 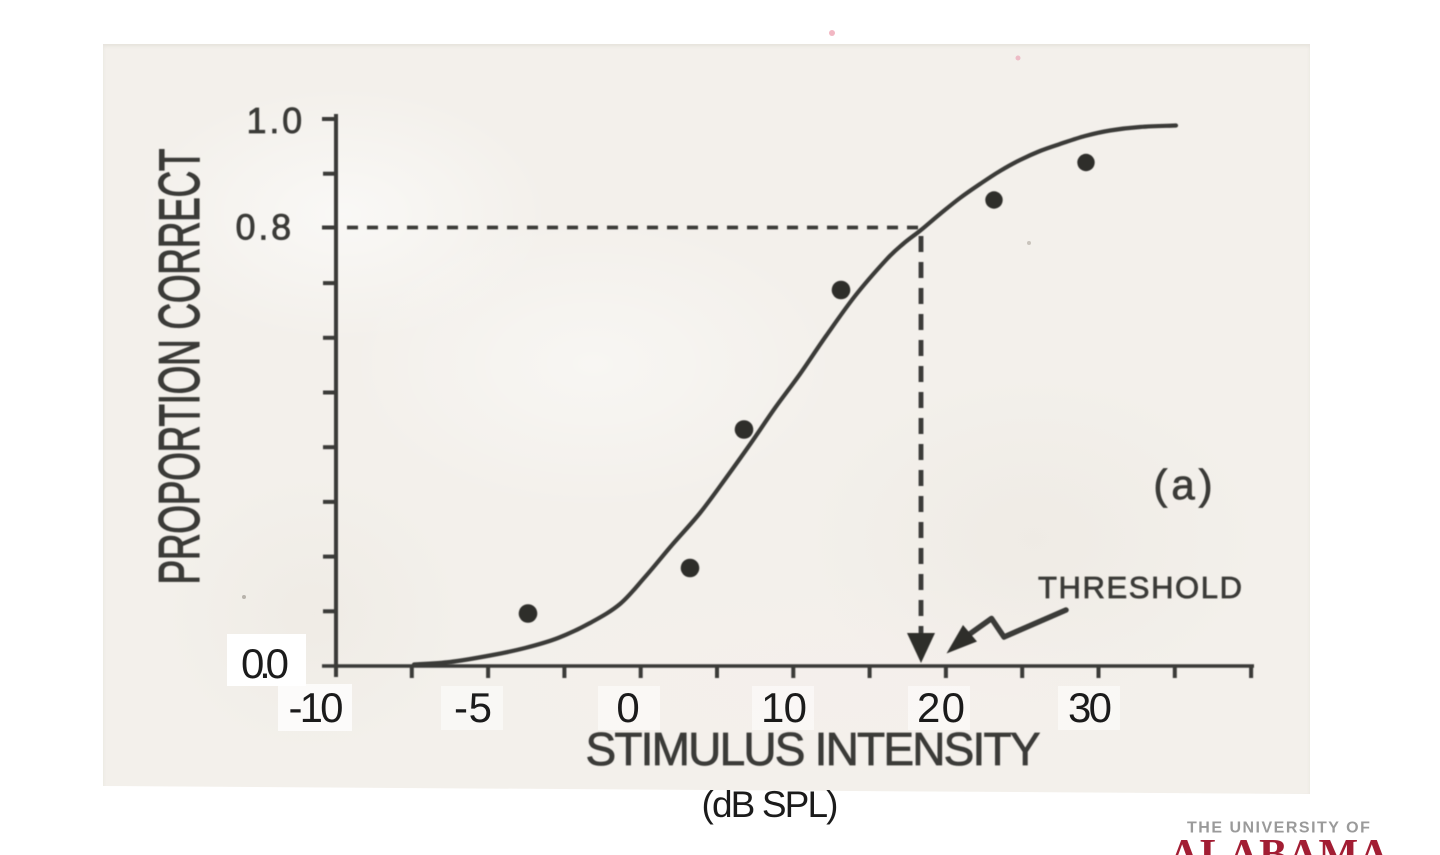 What do you see at coordinates (813, 749) in the screenshot?
I see `svg-text: STIMULUS INTENSITY` at bounding box center [813, 749].